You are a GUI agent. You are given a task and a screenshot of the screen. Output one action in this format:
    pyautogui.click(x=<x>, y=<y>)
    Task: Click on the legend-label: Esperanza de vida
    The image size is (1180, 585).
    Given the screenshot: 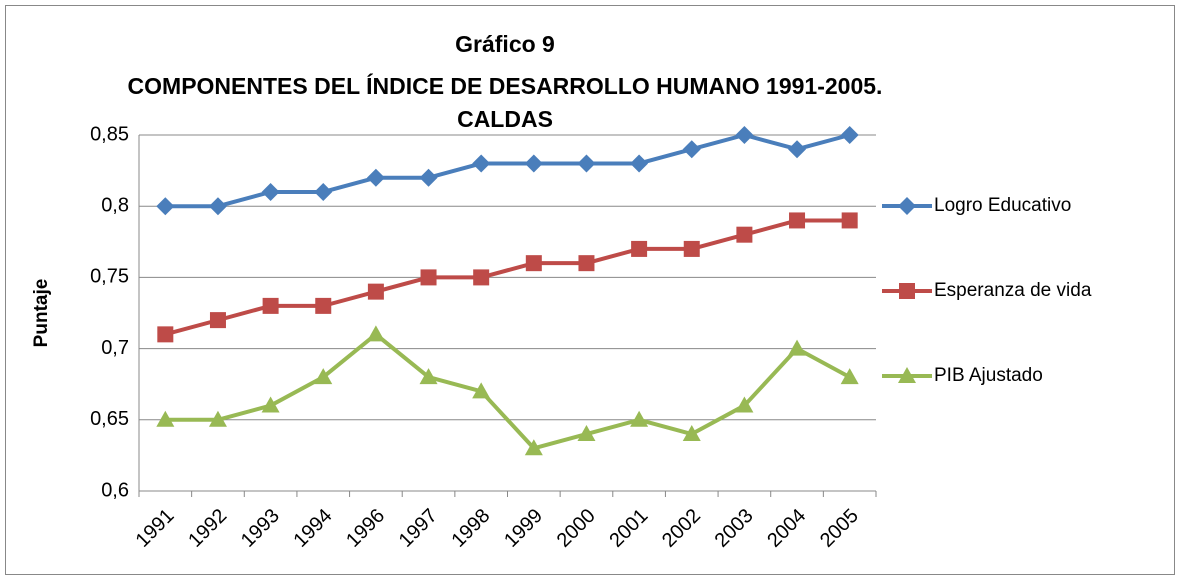 What is the action you would take?
    pyautogui.click(x=1013, y=290)
    